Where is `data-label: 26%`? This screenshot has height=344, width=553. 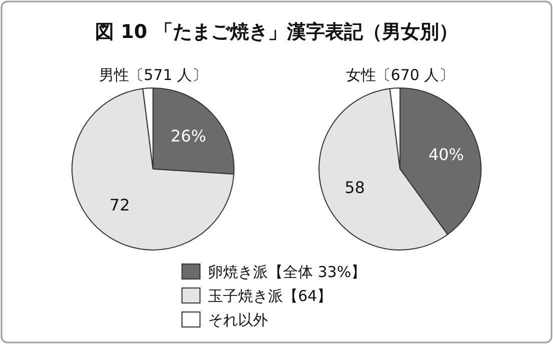
data-label: 26% is located at coordinates (188, 136).